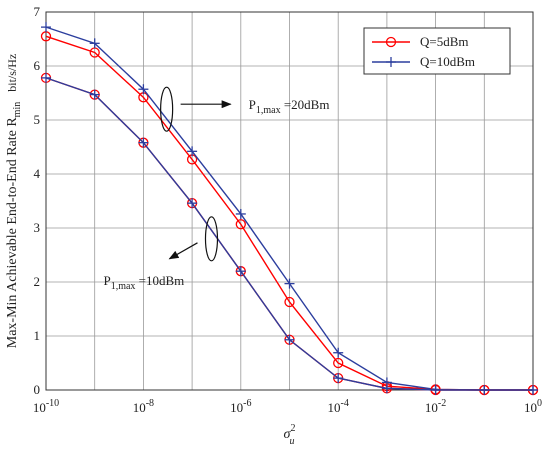 The width and height of the screenshot is (550, 453). Describe the element at coordinates (533, 406) in the screenshot. I see `x-tick-label: 10⁰` at that location.